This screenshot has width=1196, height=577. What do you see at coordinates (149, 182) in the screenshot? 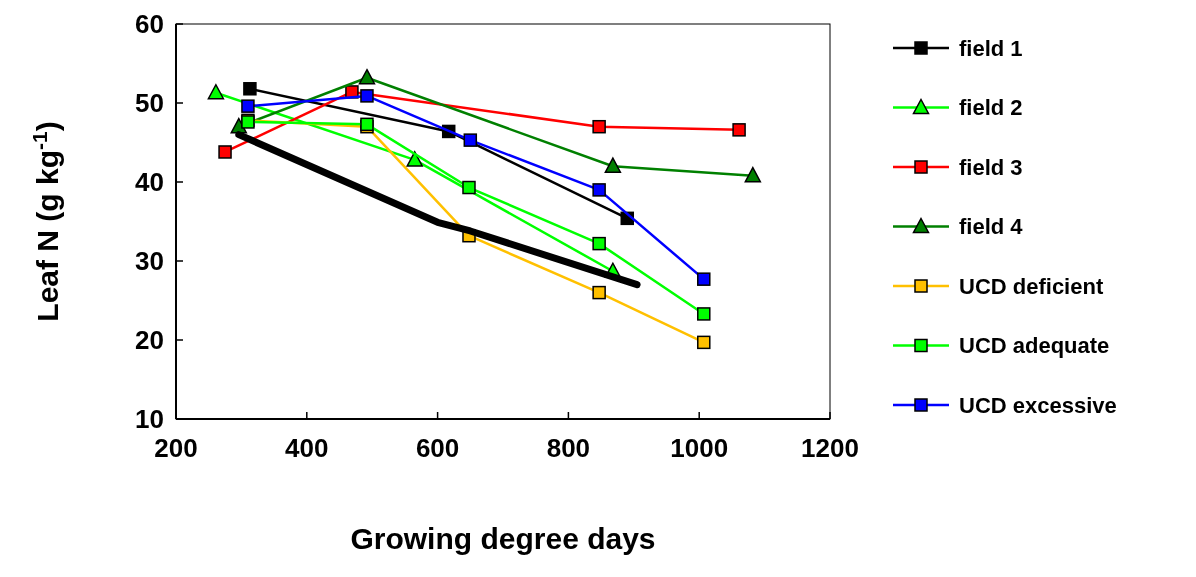
I see `y-tick-label: 40` at bounding box center [149, 182].